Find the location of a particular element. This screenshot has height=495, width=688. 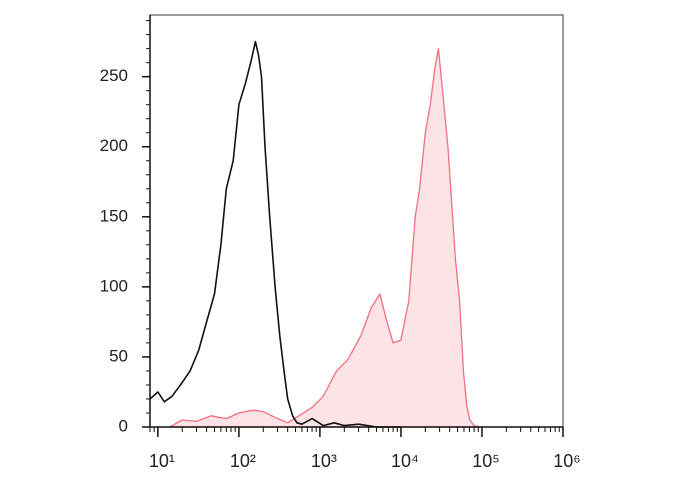

y-tick-label: 0 is located at coordinates (123, 425).